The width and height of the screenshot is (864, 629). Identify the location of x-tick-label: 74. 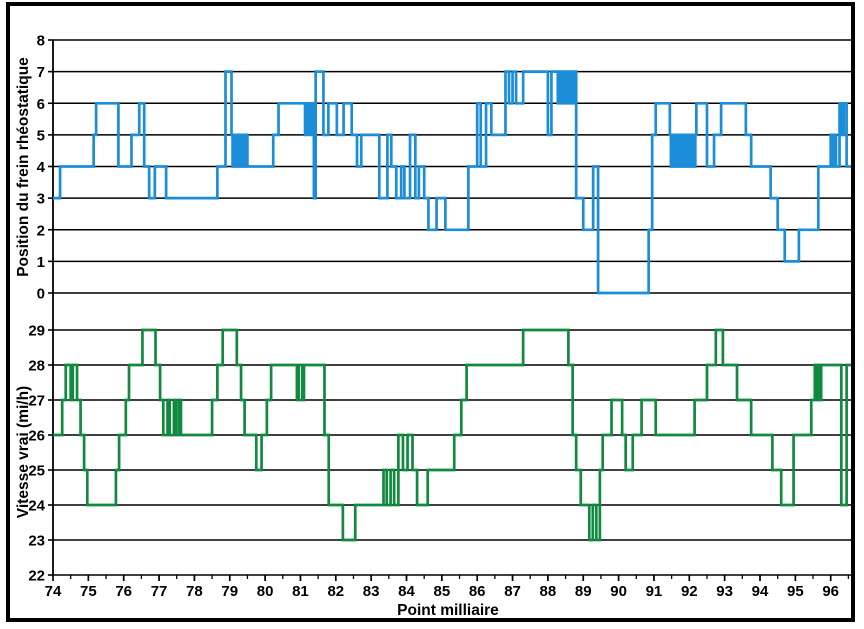
(53, 591).